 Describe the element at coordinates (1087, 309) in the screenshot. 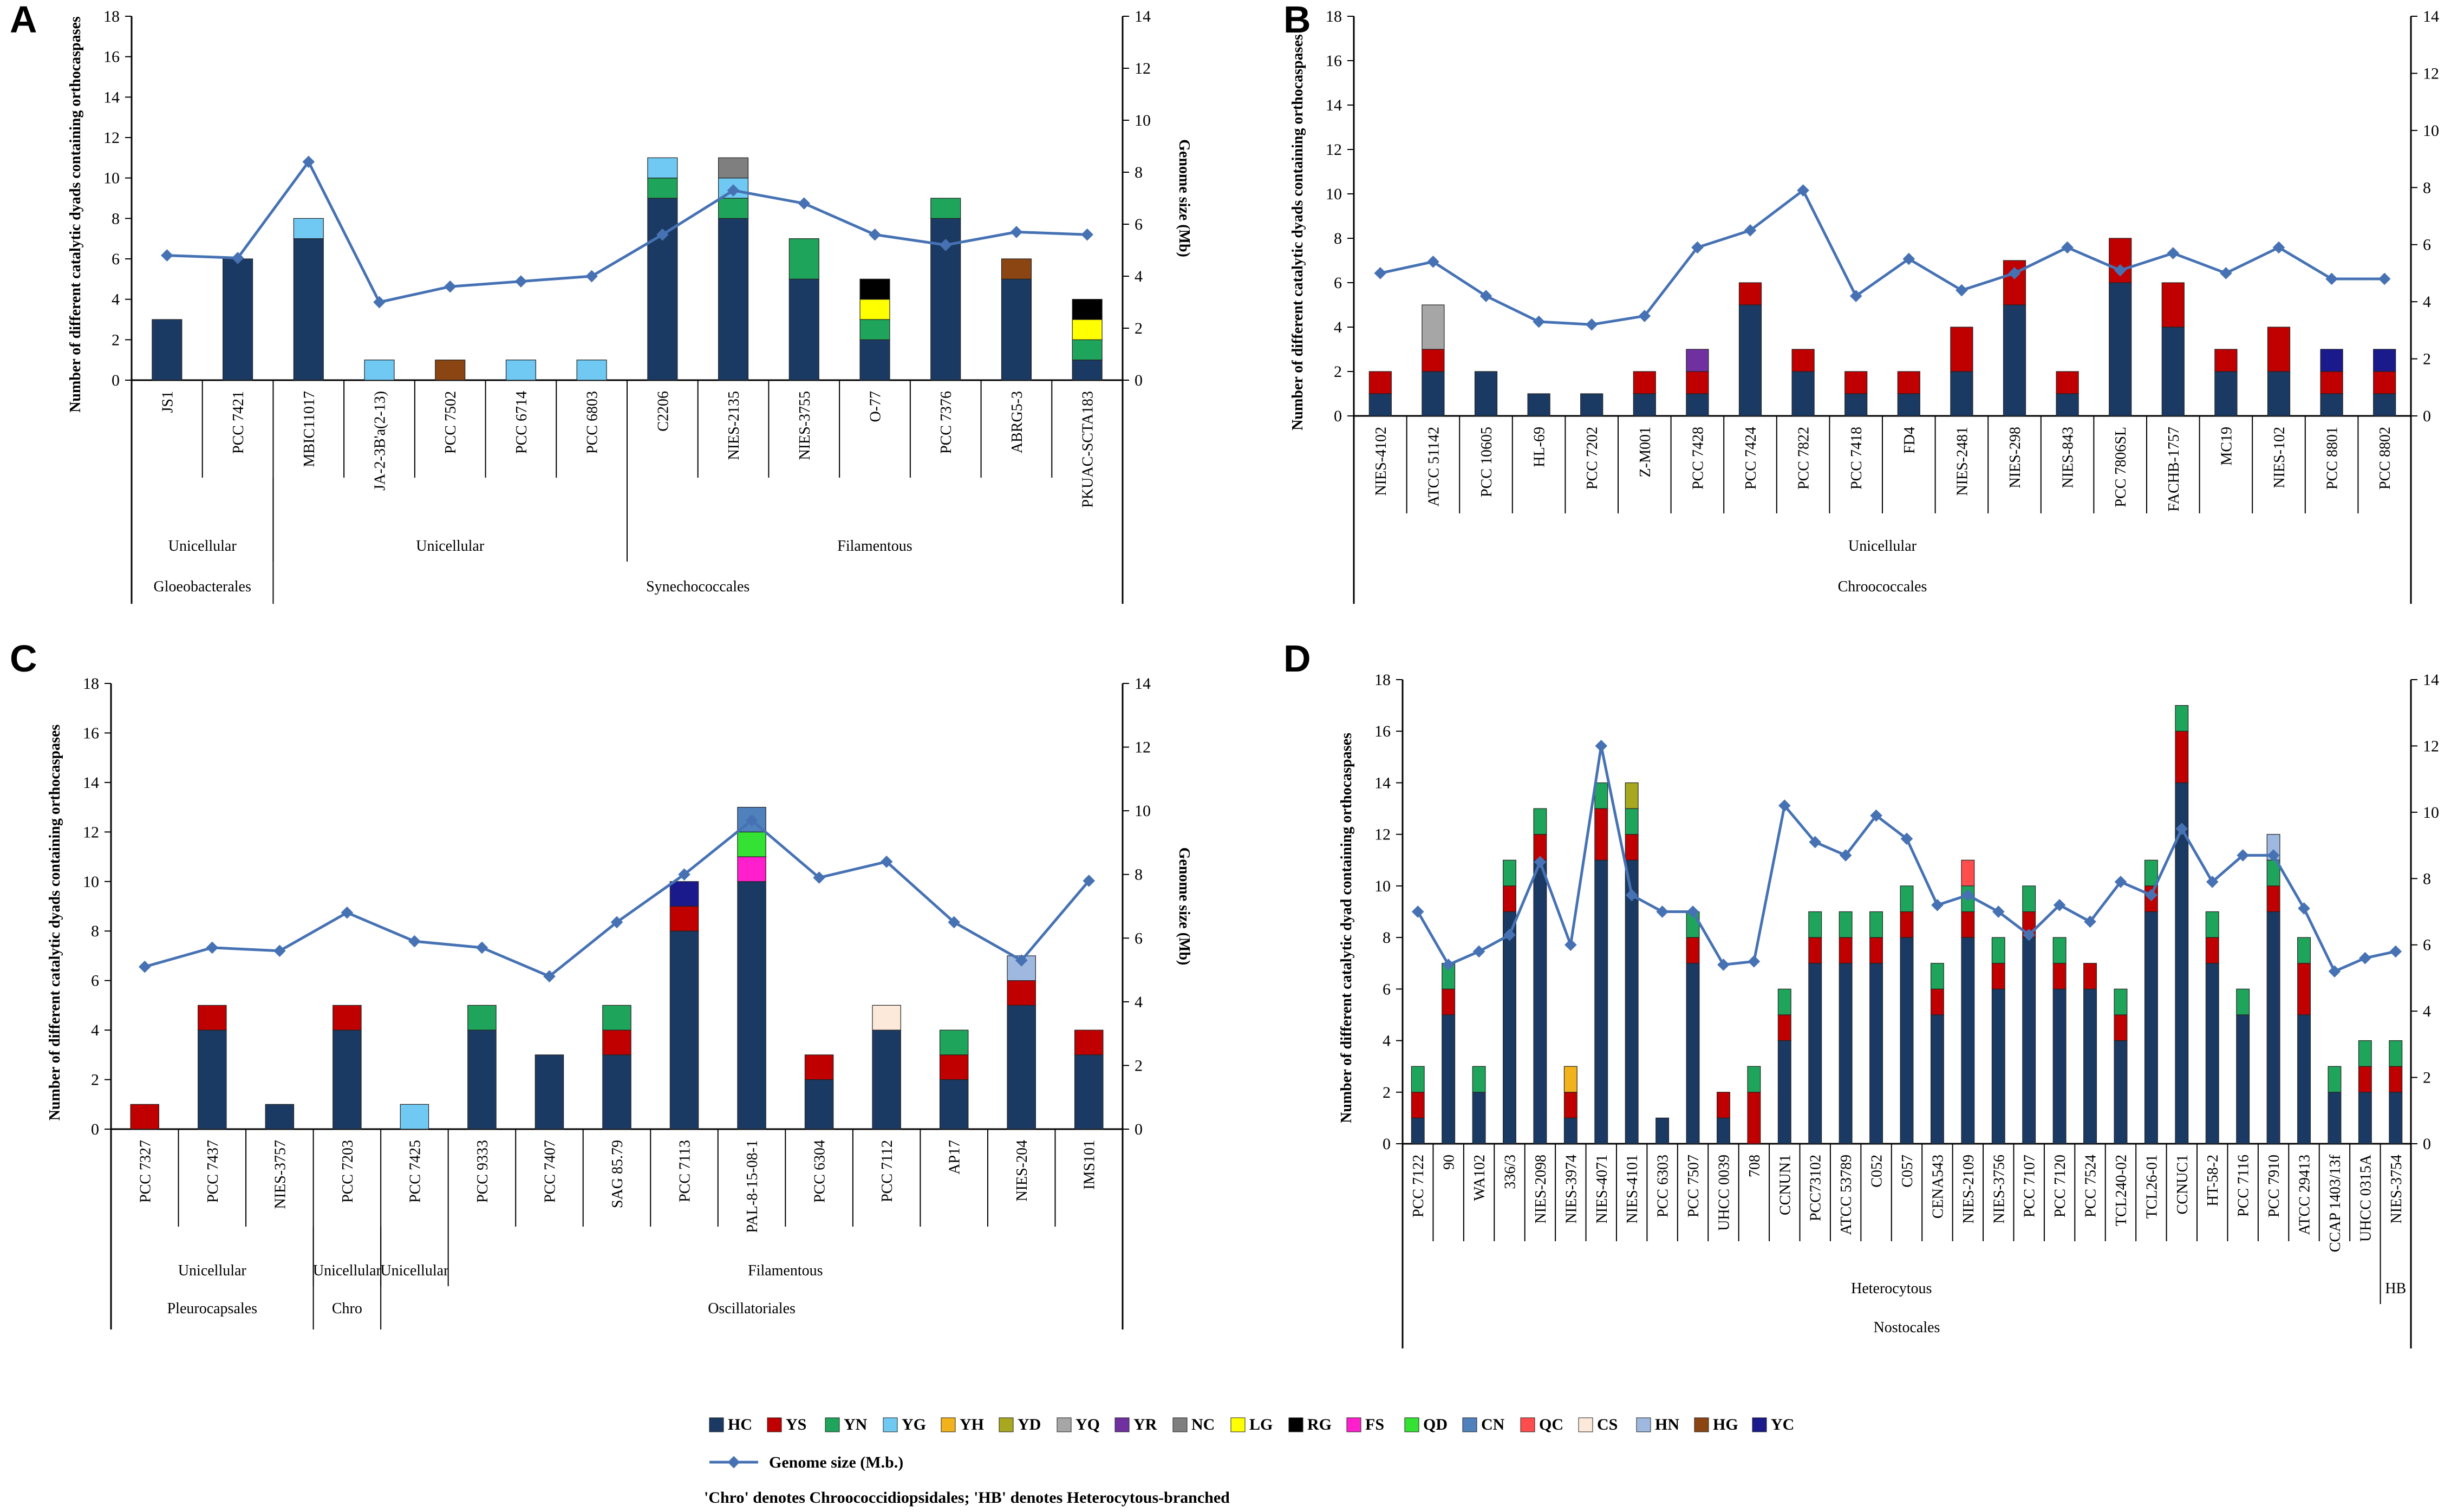

I see `bar-segment-rg` at that location.